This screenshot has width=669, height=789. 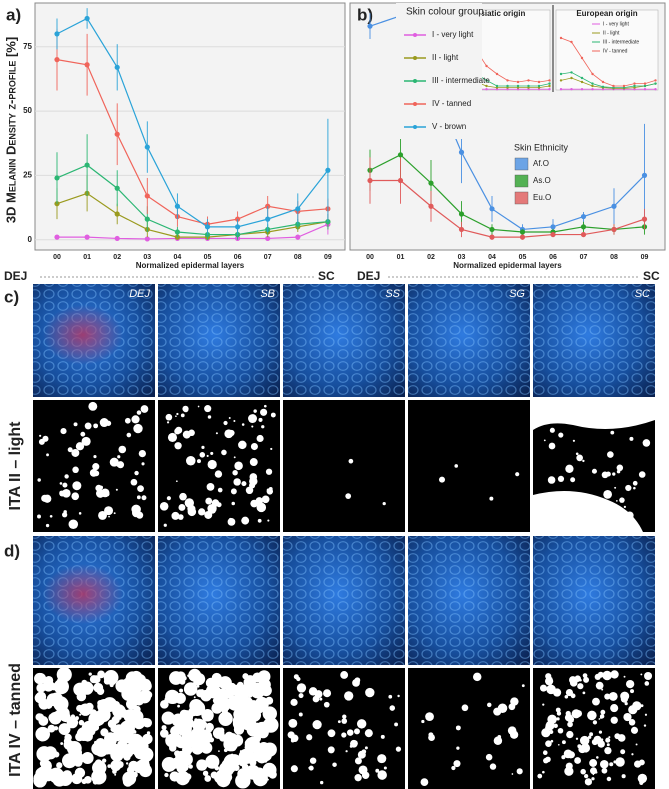 I want to click on x-tick-label: 00, so click(x=370, y=257).